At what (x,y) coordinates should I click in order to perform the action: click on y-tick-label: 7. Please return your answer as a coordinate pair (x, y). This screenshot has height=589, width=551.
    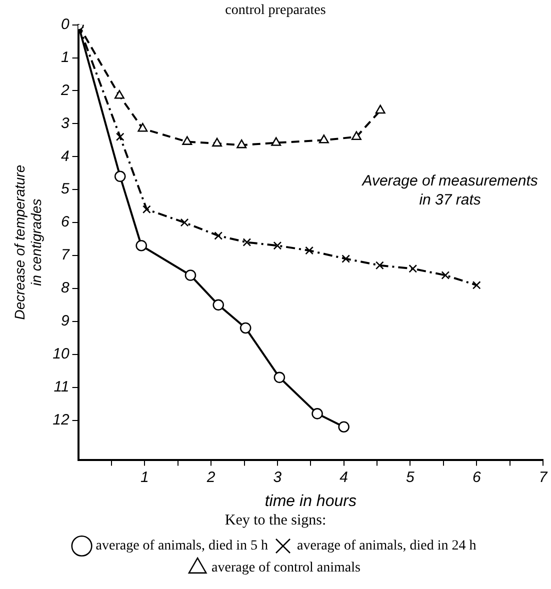
    Looking at the image, I should click on (65, 255).